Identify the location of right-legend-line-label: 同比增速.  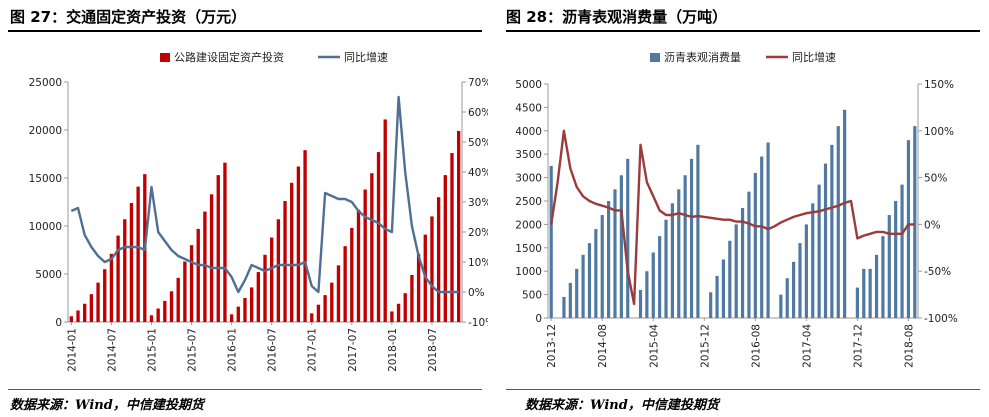
(814, 57).